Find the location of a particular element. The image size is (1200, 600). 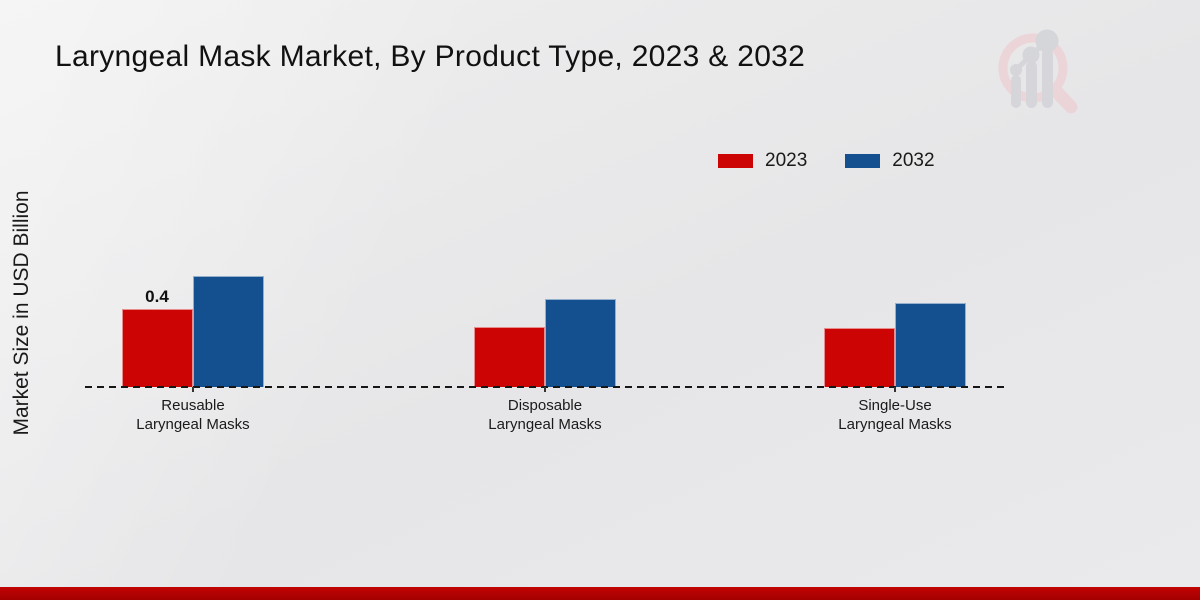

bar-2023-reusable-laryngeal-masks is located at coordinates (157, 348).